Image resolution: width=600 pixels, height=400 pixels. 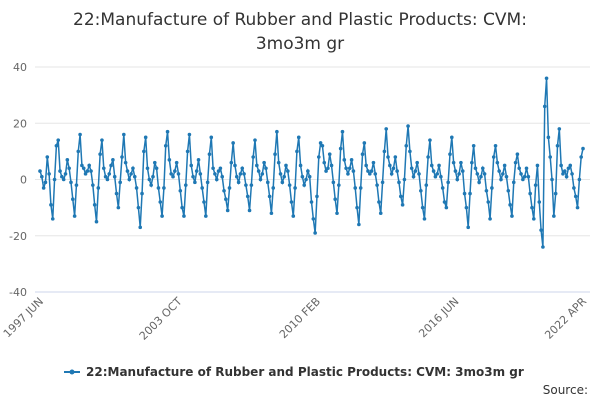 What do you see at coordinates (72, 372) in the screenshot?
I see `legend-marker` at bounding box center [72, 372].